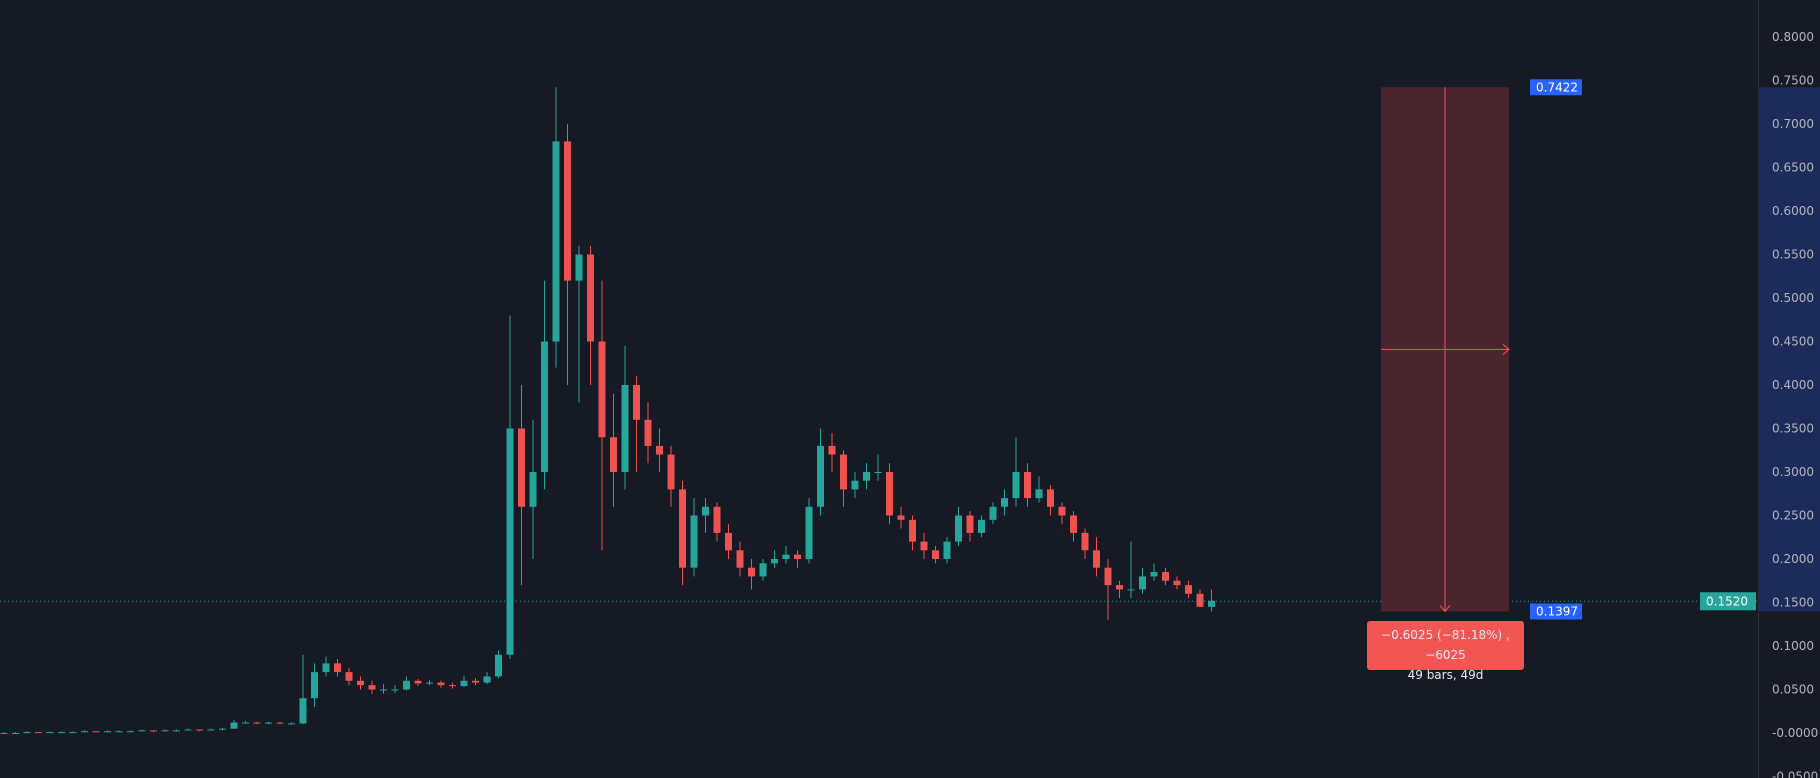  Describe the element at coordinates (1445, 675) in the screenshot. I see `measure-bars-text: 49 bars, 49d` at that location.